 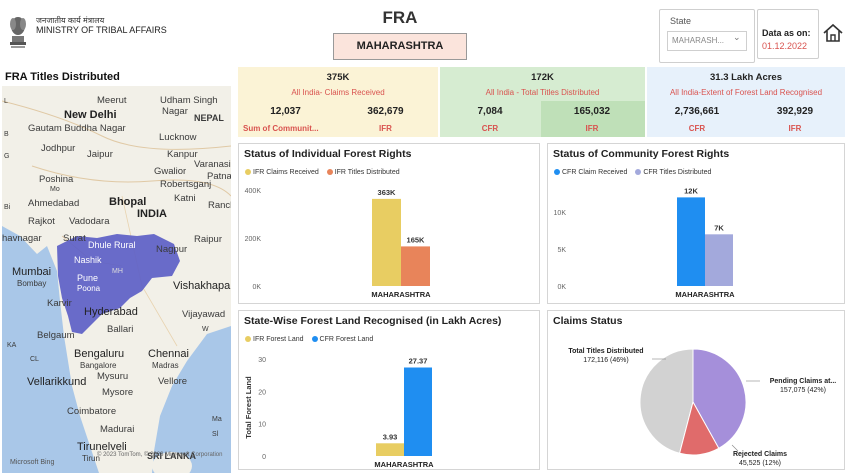 I want to click on kpi-headline: 172K, so click(x=542, y=77).